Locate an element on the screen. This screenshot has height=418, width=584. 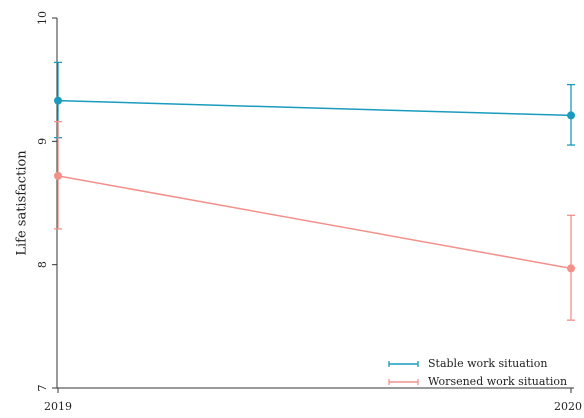
legend-item-1: Stable work situation is located at coordinates (467, 363).